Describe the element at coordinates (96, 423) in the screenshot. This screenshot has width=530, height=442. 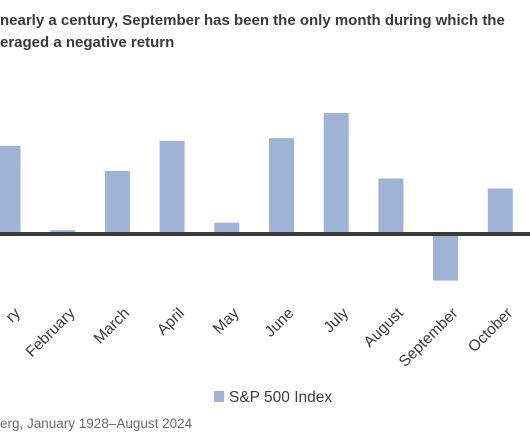
I see `source-note: erg, January 1928–August 2024` at that location.